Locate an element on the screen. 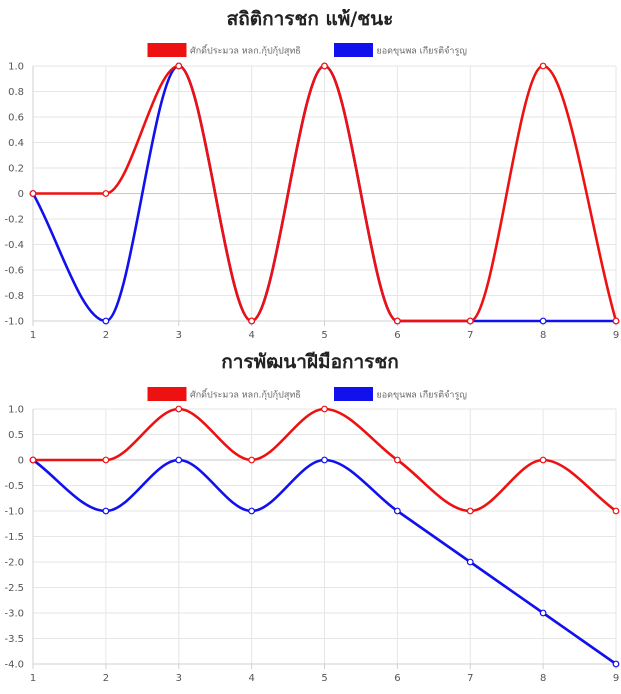 The image size is (621, 694). y-tick-label: -0.6 is located at coordinates (14, 271).